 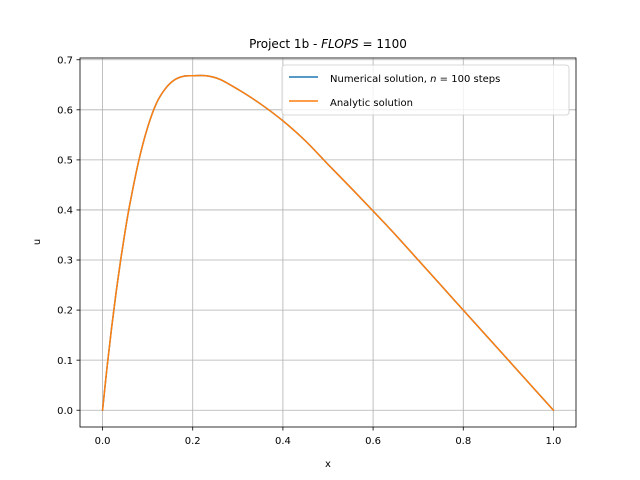 What do you see at coordinates (65, 261) in the screenshot?
I see `y-tick-label: 0.3` at bounding box center [65, 261].